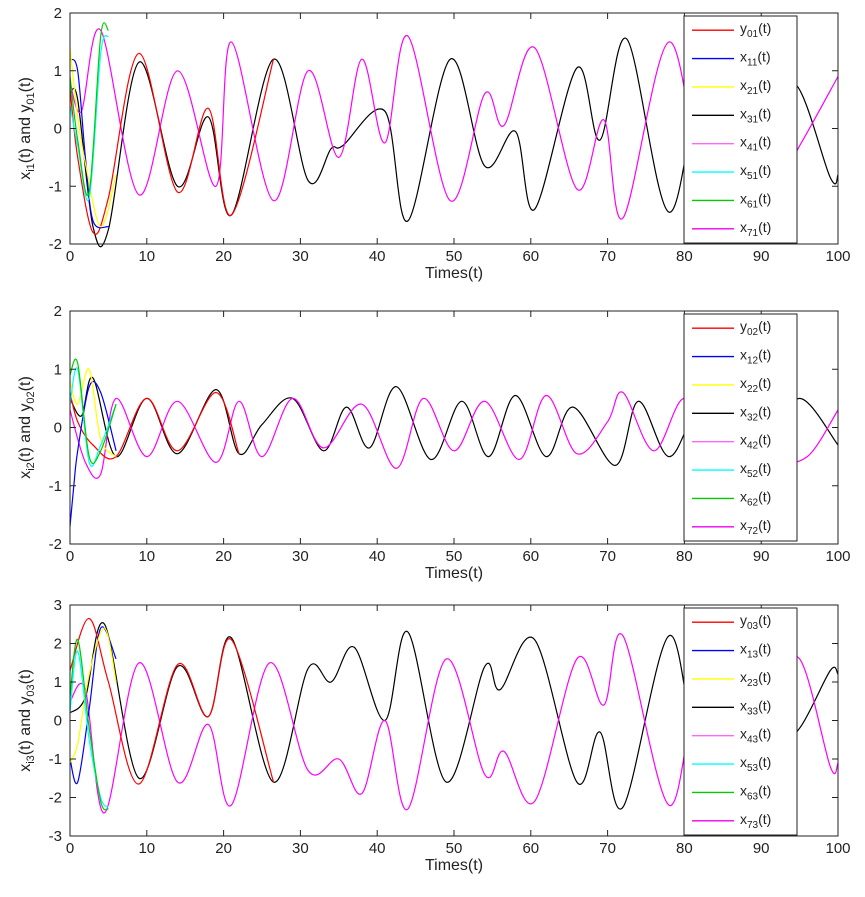 The height and width of the screenshot is (897, 865). I want to click on y-tick-label: 3, so click(58, 605).